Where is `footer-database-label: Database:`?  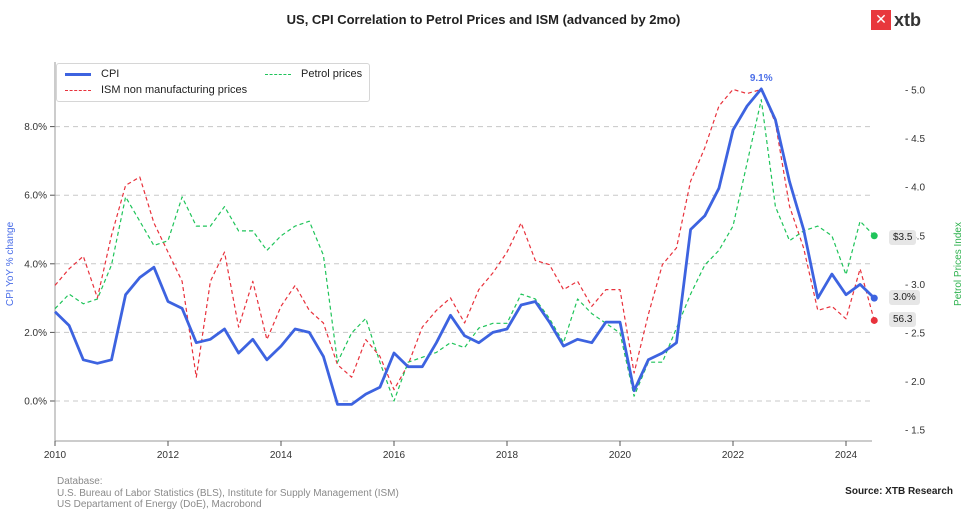 footer-database-label: Database: is located at coordinates (80, 481).